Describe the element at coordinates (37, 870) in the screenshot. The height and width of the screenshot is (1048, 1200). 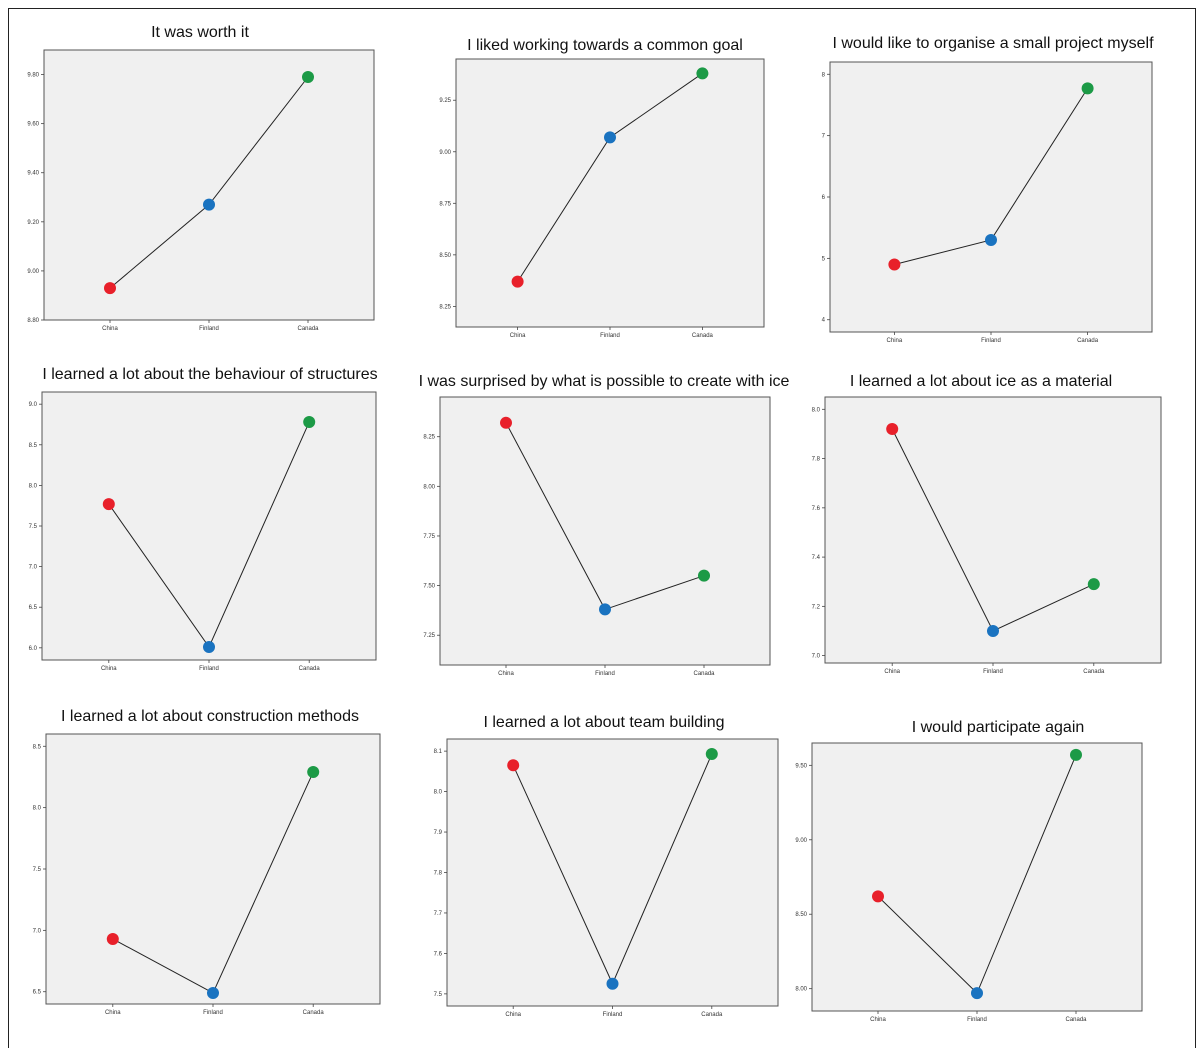
I see `y-tick-label: 7.5` at that location.